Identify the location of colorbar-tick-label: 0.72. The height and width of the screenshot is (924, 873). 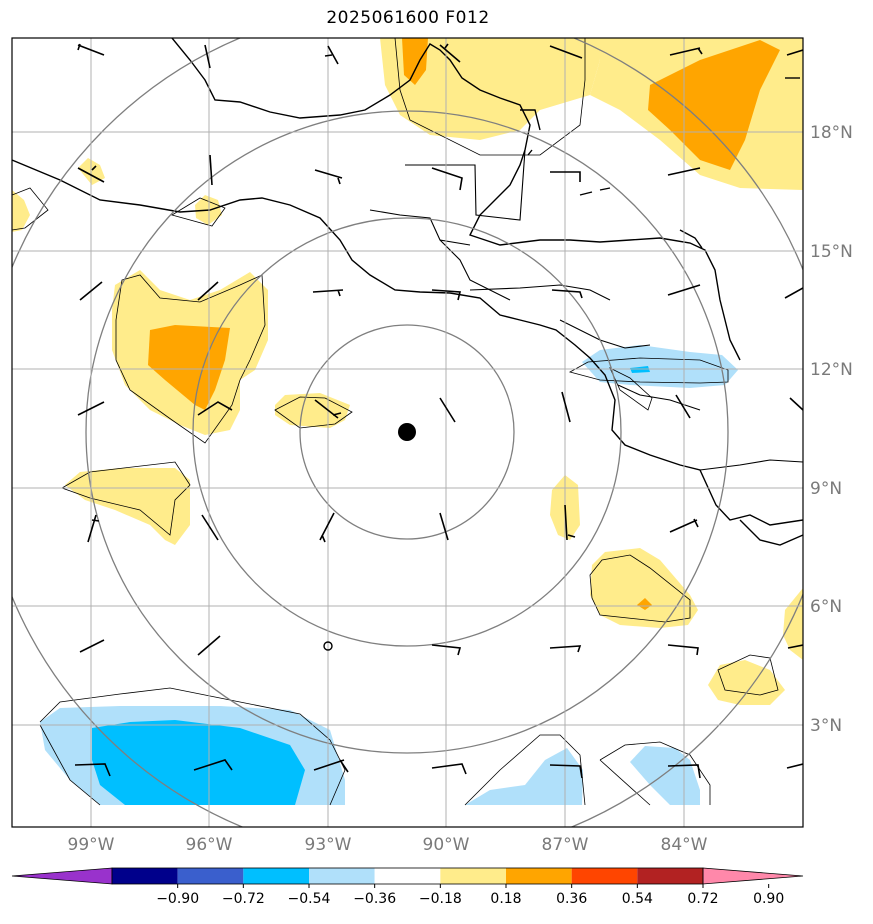
(702, 899).